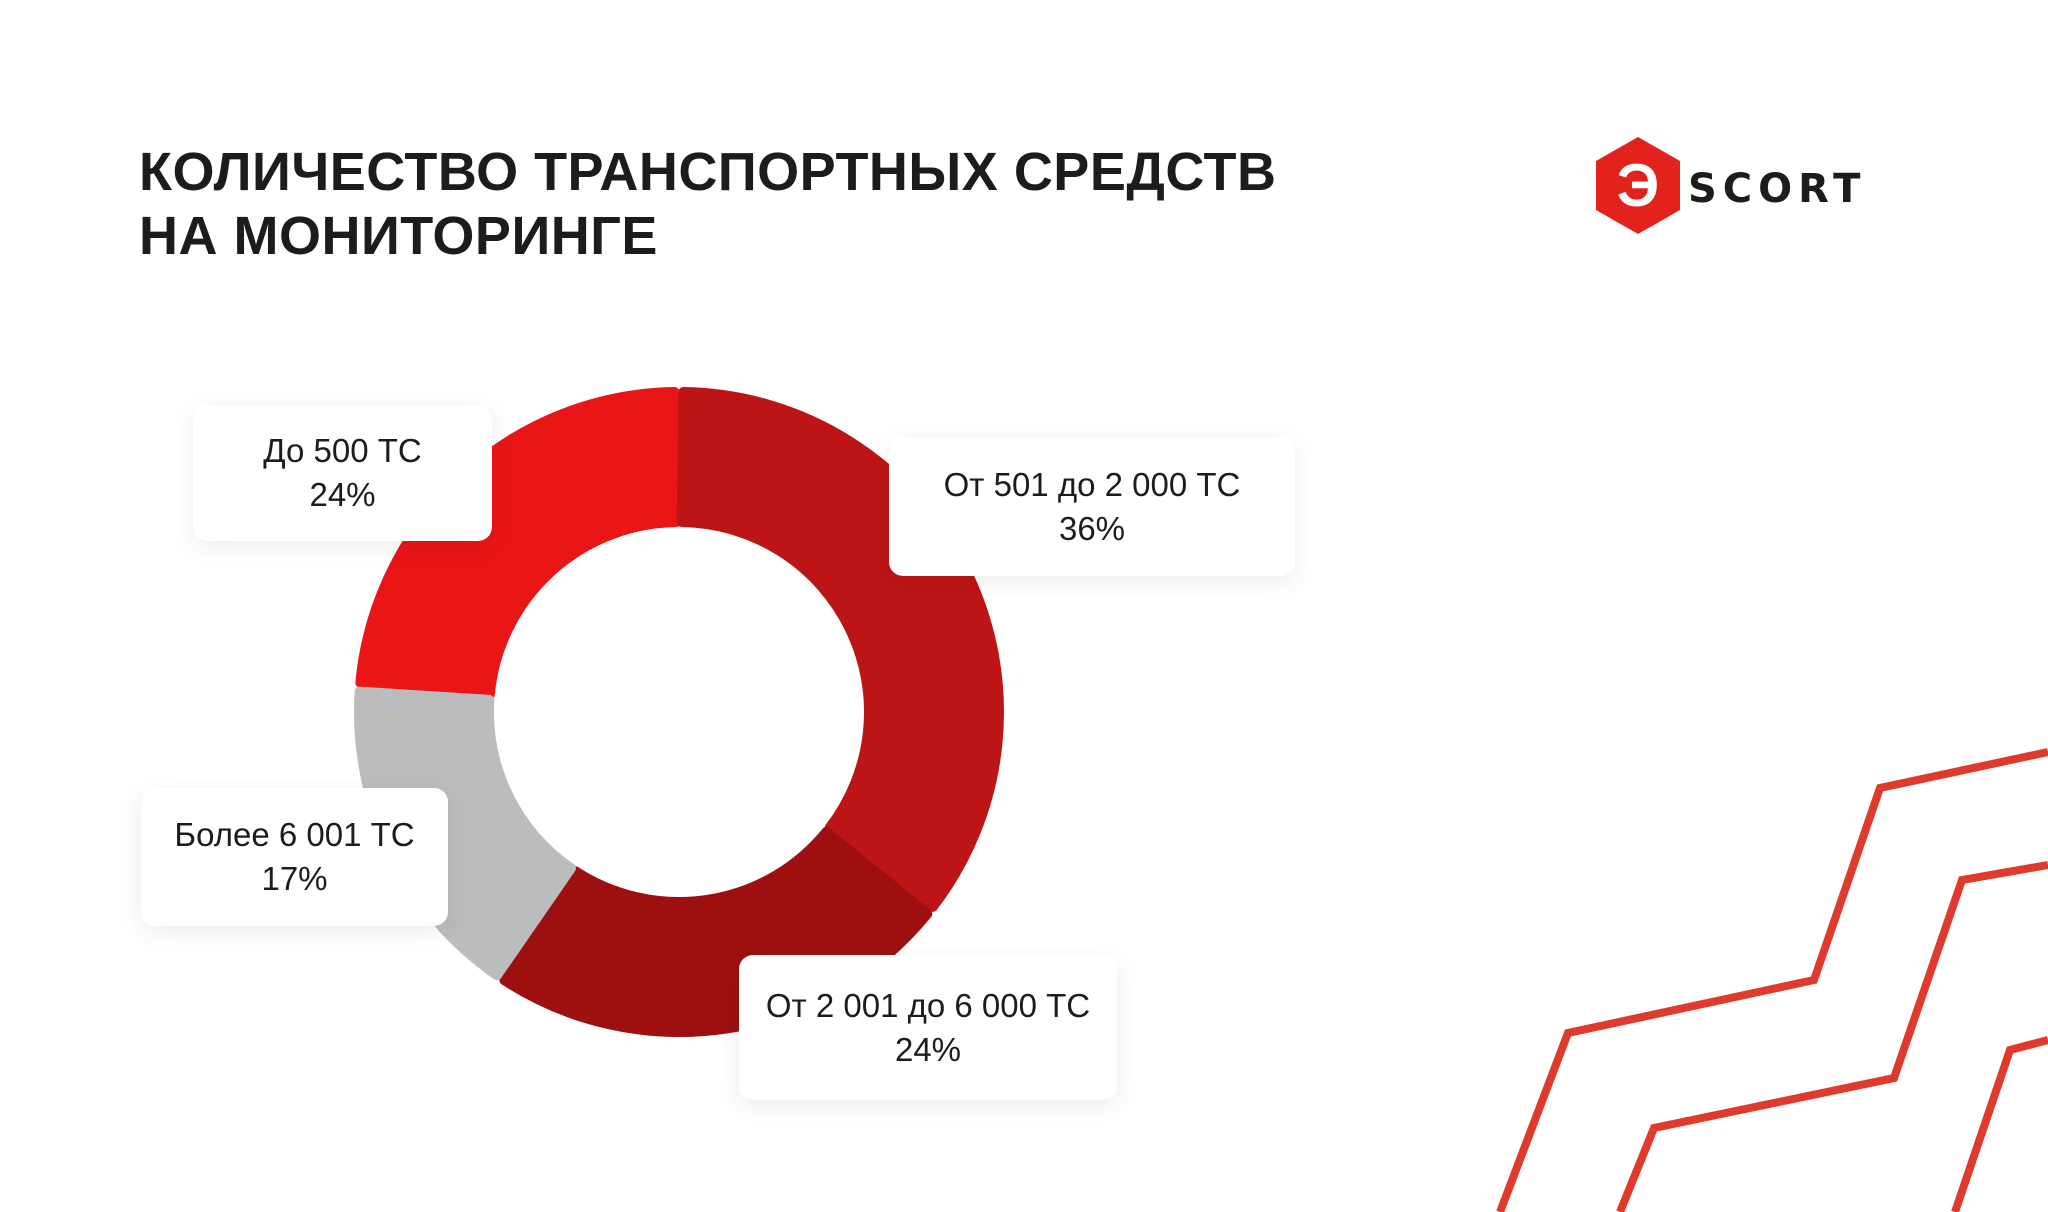 The height and width of the screenshot is (1212, 2048). Describe the element at coordinates (398, 236) in the screenshot. I see `page-title-line-2: НА МОНИТОРИНГЕ` at that location.